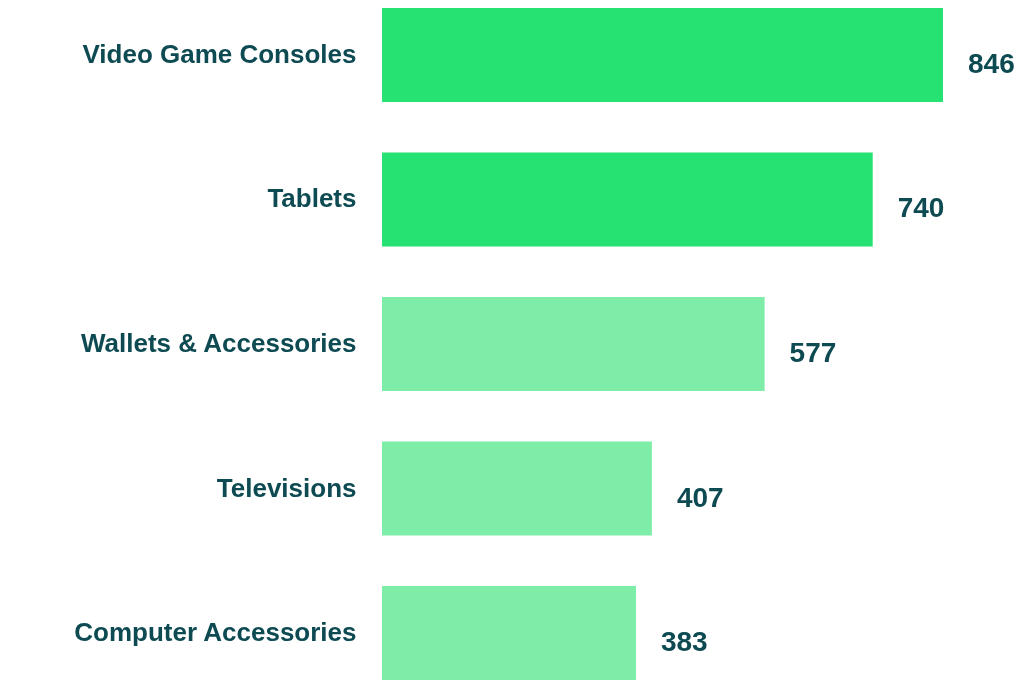 The height and width of the screenshot is (681, 1030). I want to click on data-label: 383, so click(684, 642).